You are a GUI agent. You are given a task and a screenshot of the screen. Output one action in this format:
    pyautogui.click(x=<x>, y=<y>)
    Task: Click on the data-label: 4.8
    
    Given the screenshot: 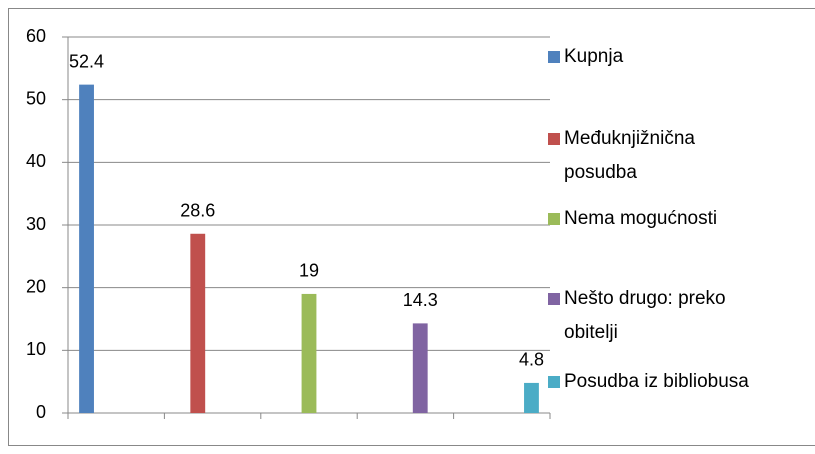 What is the action you would take?
    pyautogui.click(x=531, y=360)
    